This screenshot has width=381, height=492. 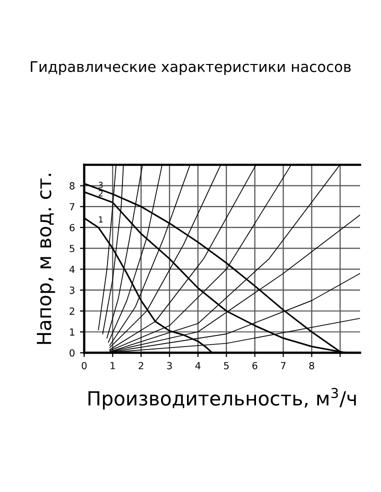 I want to click on y-tick-label: 7, so click(x=72, y=206).